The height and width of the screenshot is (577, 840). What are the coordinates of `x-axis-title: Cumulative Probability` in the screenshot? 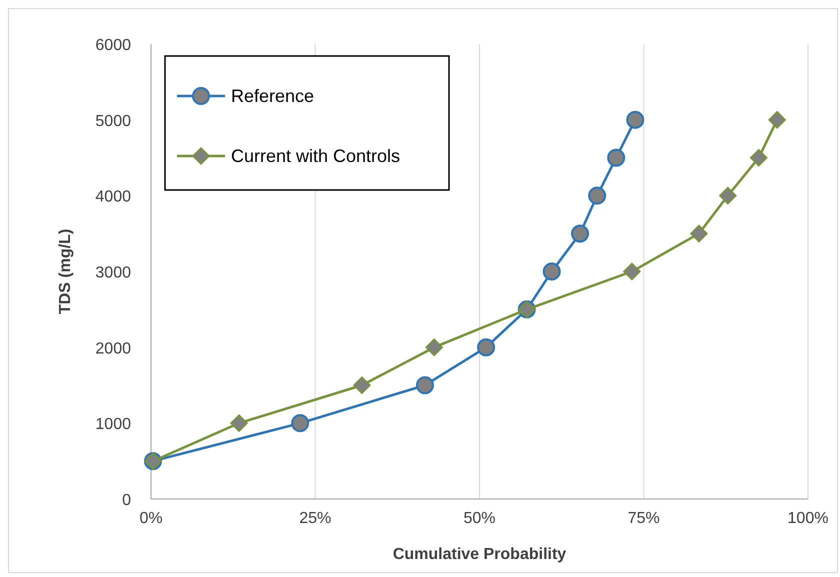 It's located at (479, 554).